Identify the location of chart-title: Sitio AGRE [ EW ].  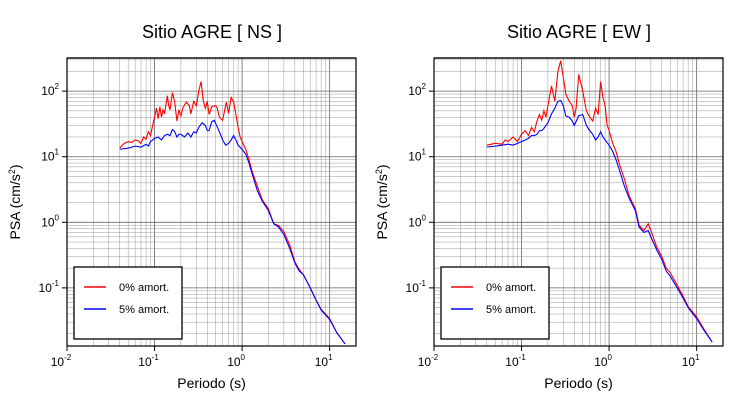
(579, 32).